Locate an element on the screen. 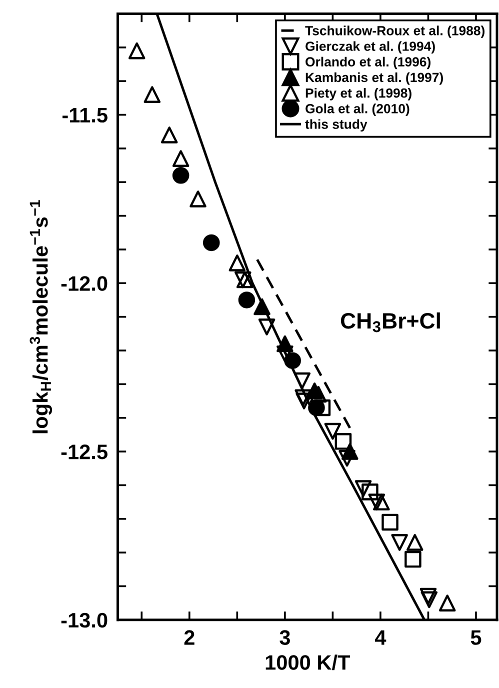 This screenshot has width=499, height=688. legend-label: this study is located at coordinates (336, 125).